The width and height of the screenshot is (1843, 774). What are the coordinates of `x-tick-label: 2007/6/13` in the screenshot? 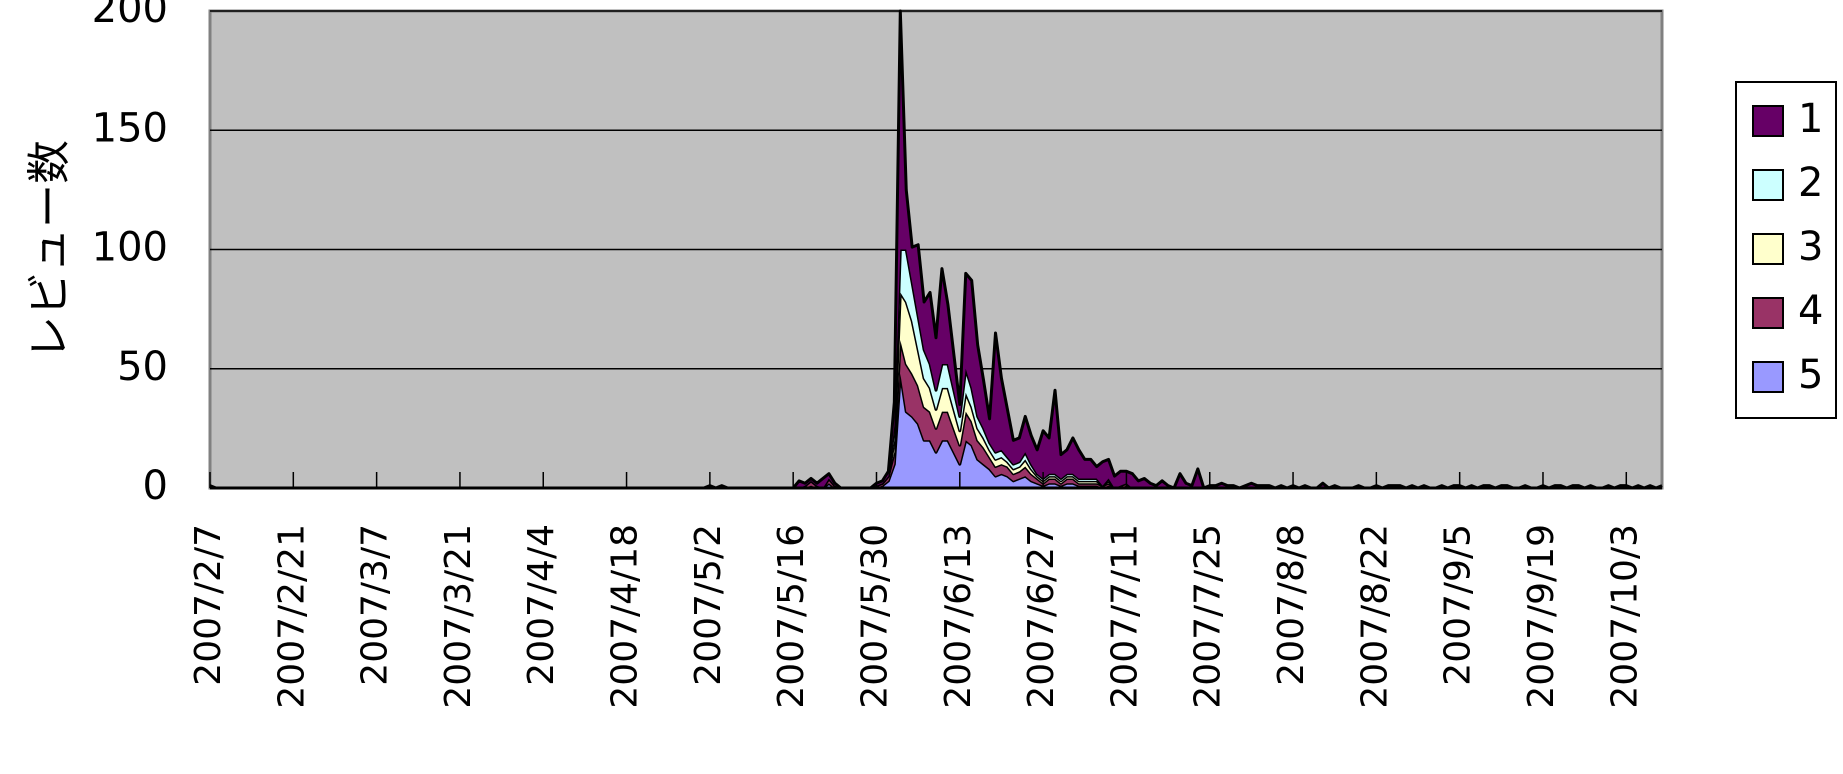 It's located at (958, 616).